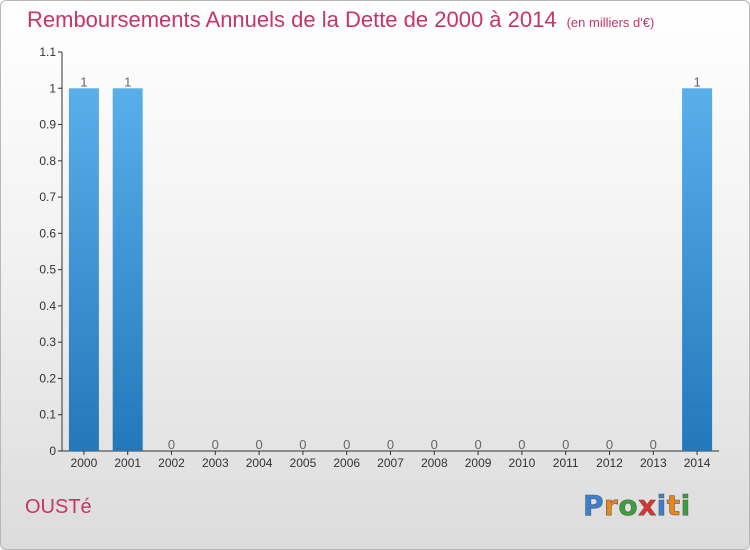 This screenshot has height=550, width=750. I want to click on x-tick-label: 2013, so click(653, 463).